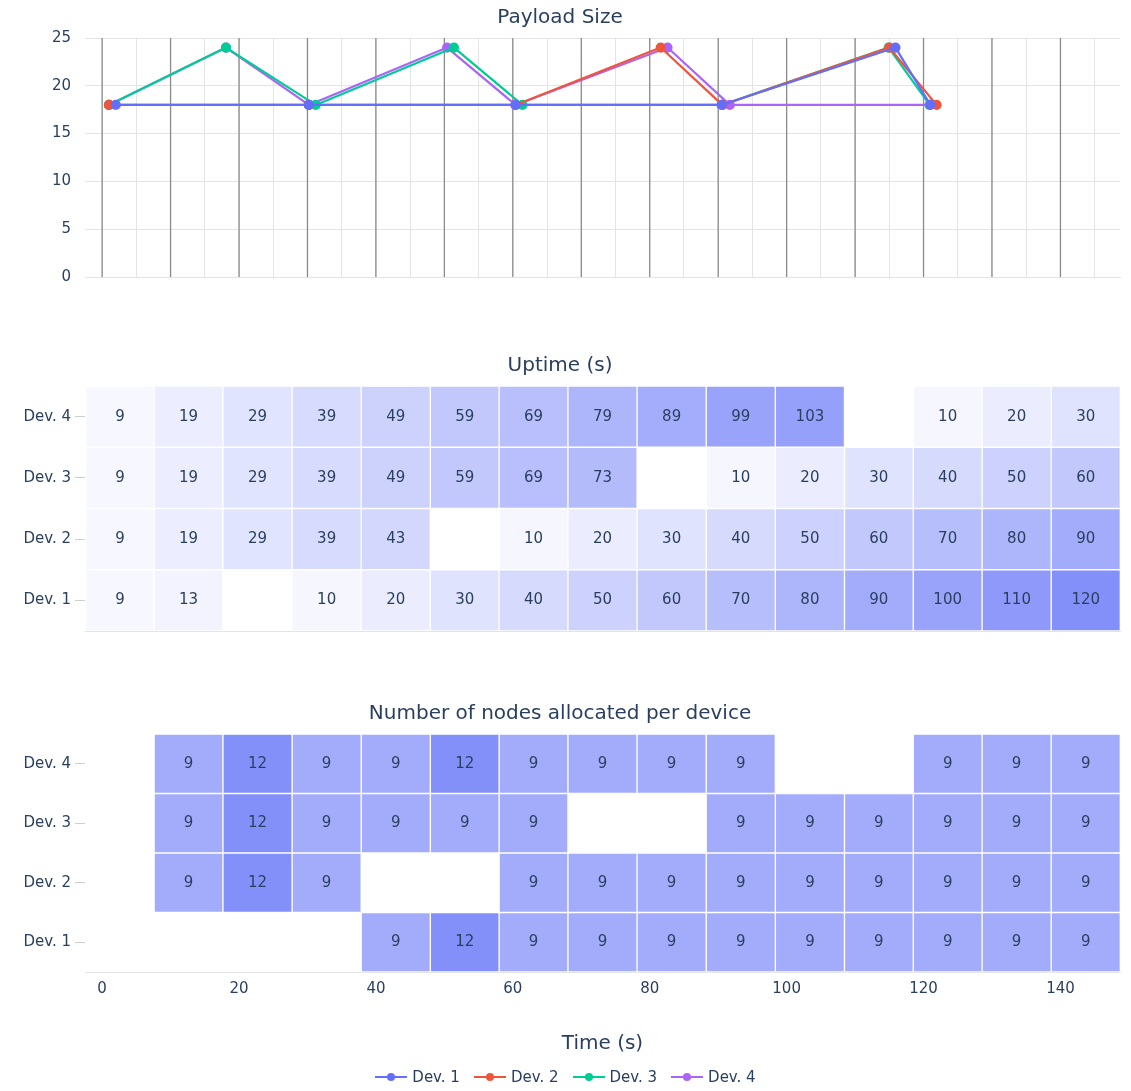 This screenshot has height=1091, width=1131. What do you see at coordinates (66, 275) in the screenshot?
I see `y-tick-label: 0` at bounding box center [66, 275].